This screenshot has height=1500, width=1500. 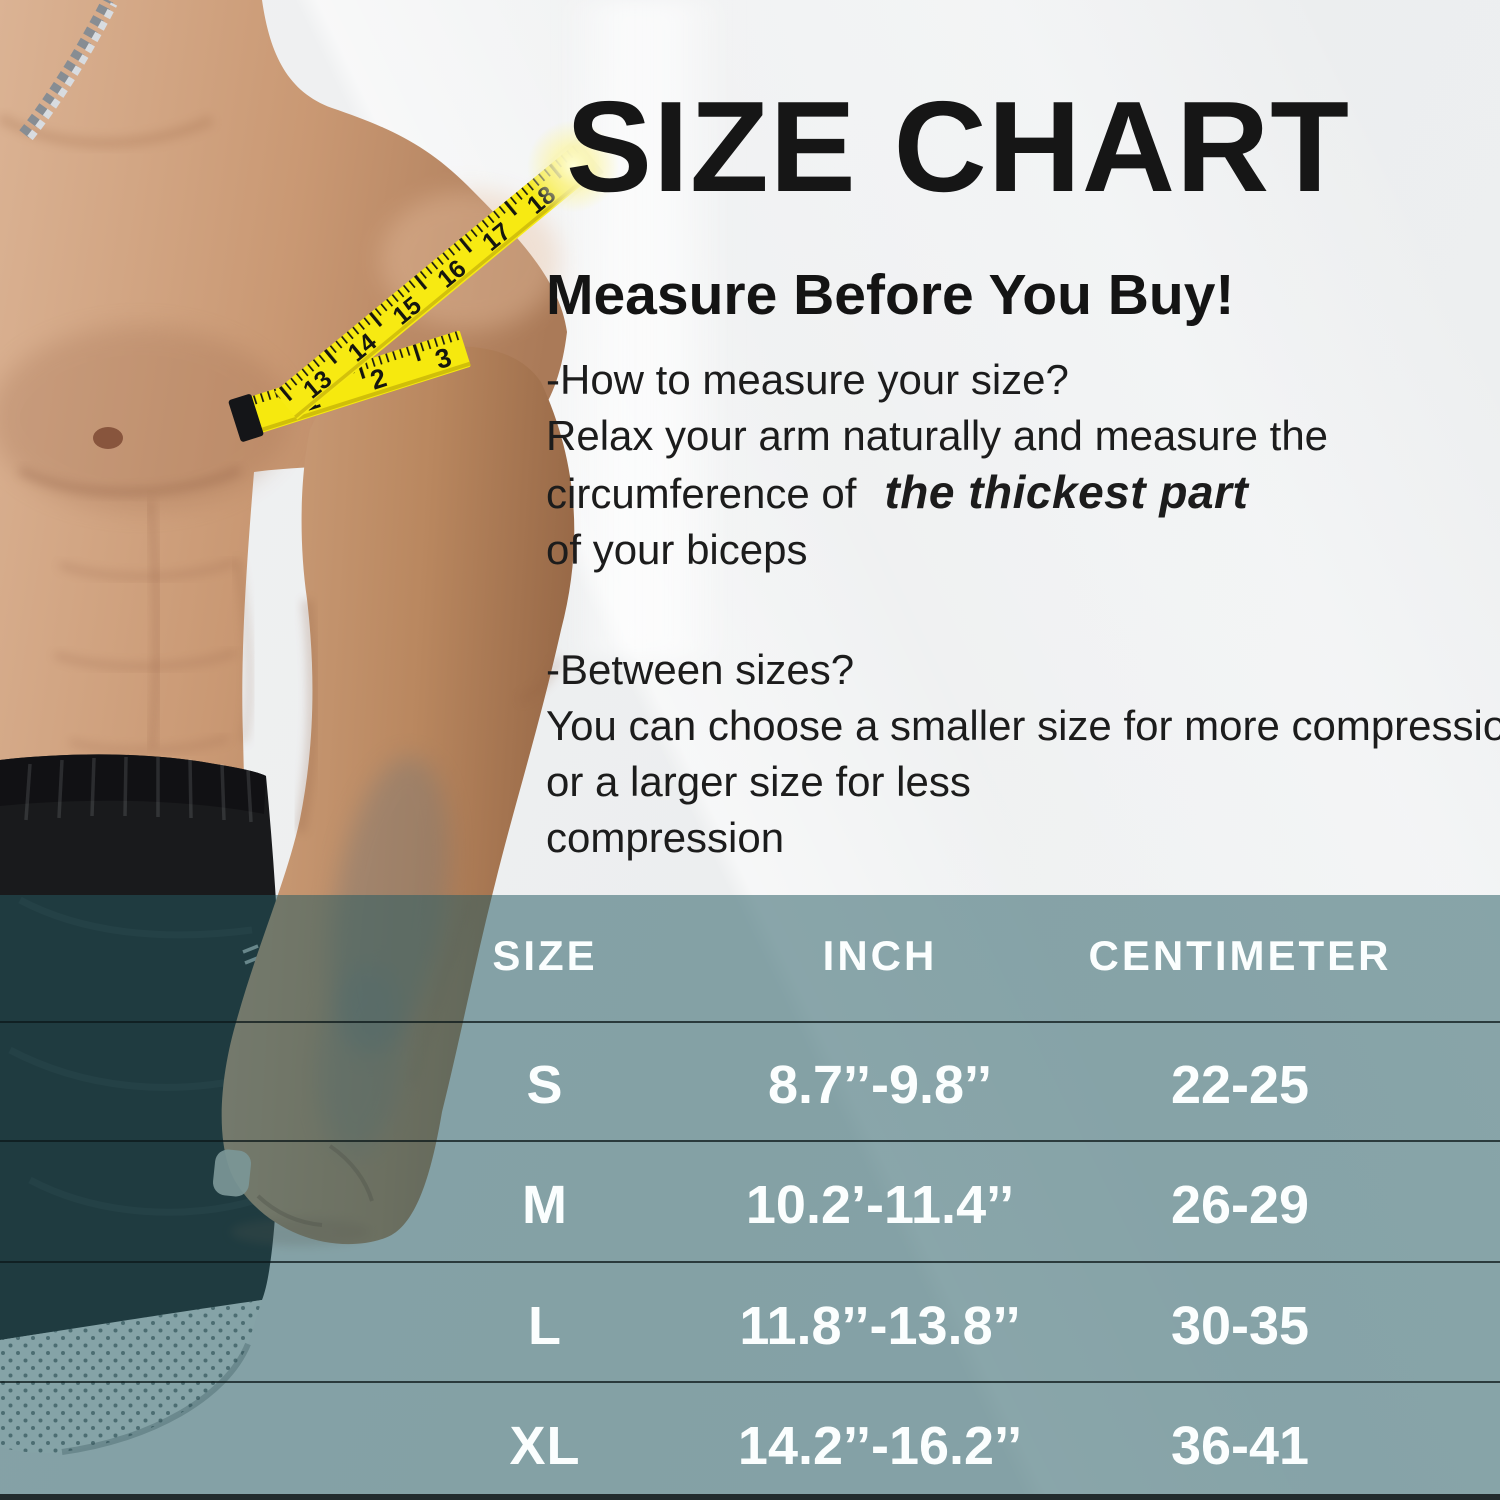 I want to click on necklace-chain, so click(x=68, y=70).